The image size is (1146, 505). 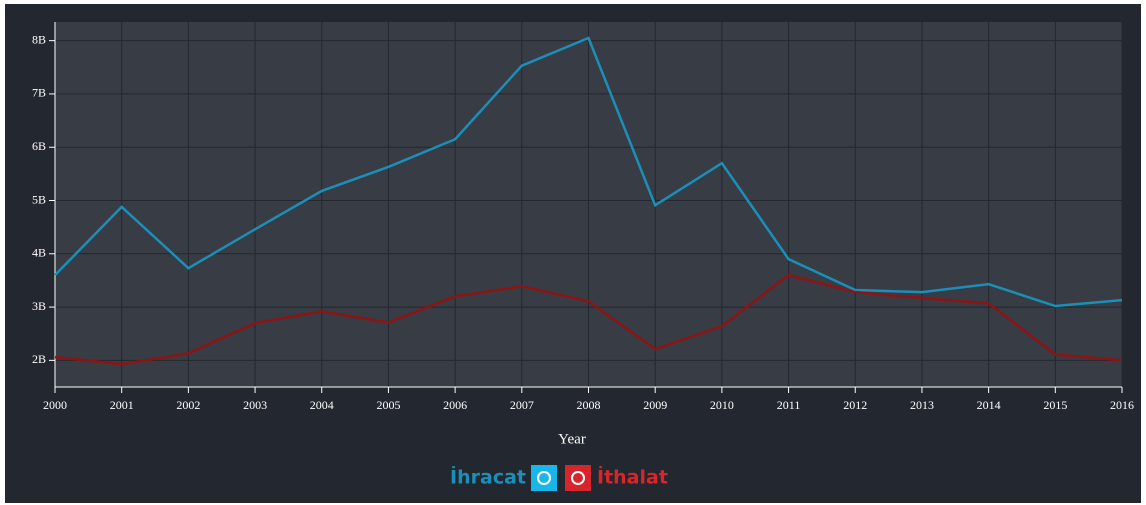 What do you see at coordinates (572, 439) in the screenshot?
I see `x-axis-label: Year` at bounding box center [572, 439].